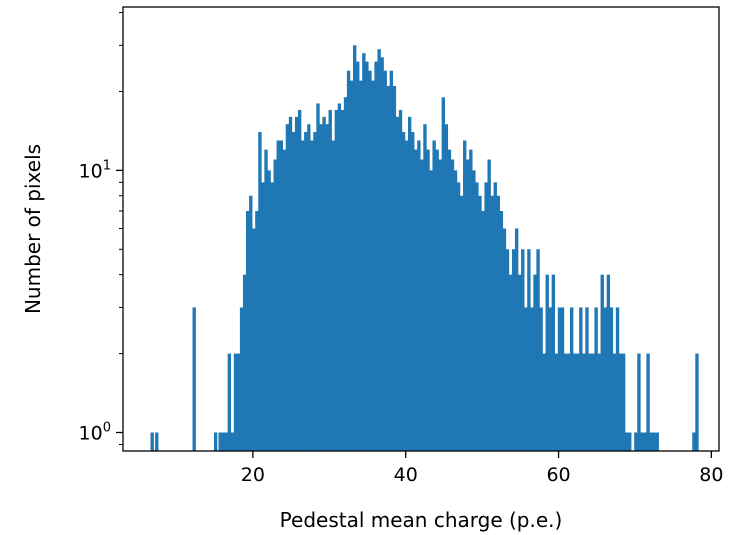 The height and width of the screenshot is (535, 749). I want to click on x-tick-label: 60, so click(558, 475).